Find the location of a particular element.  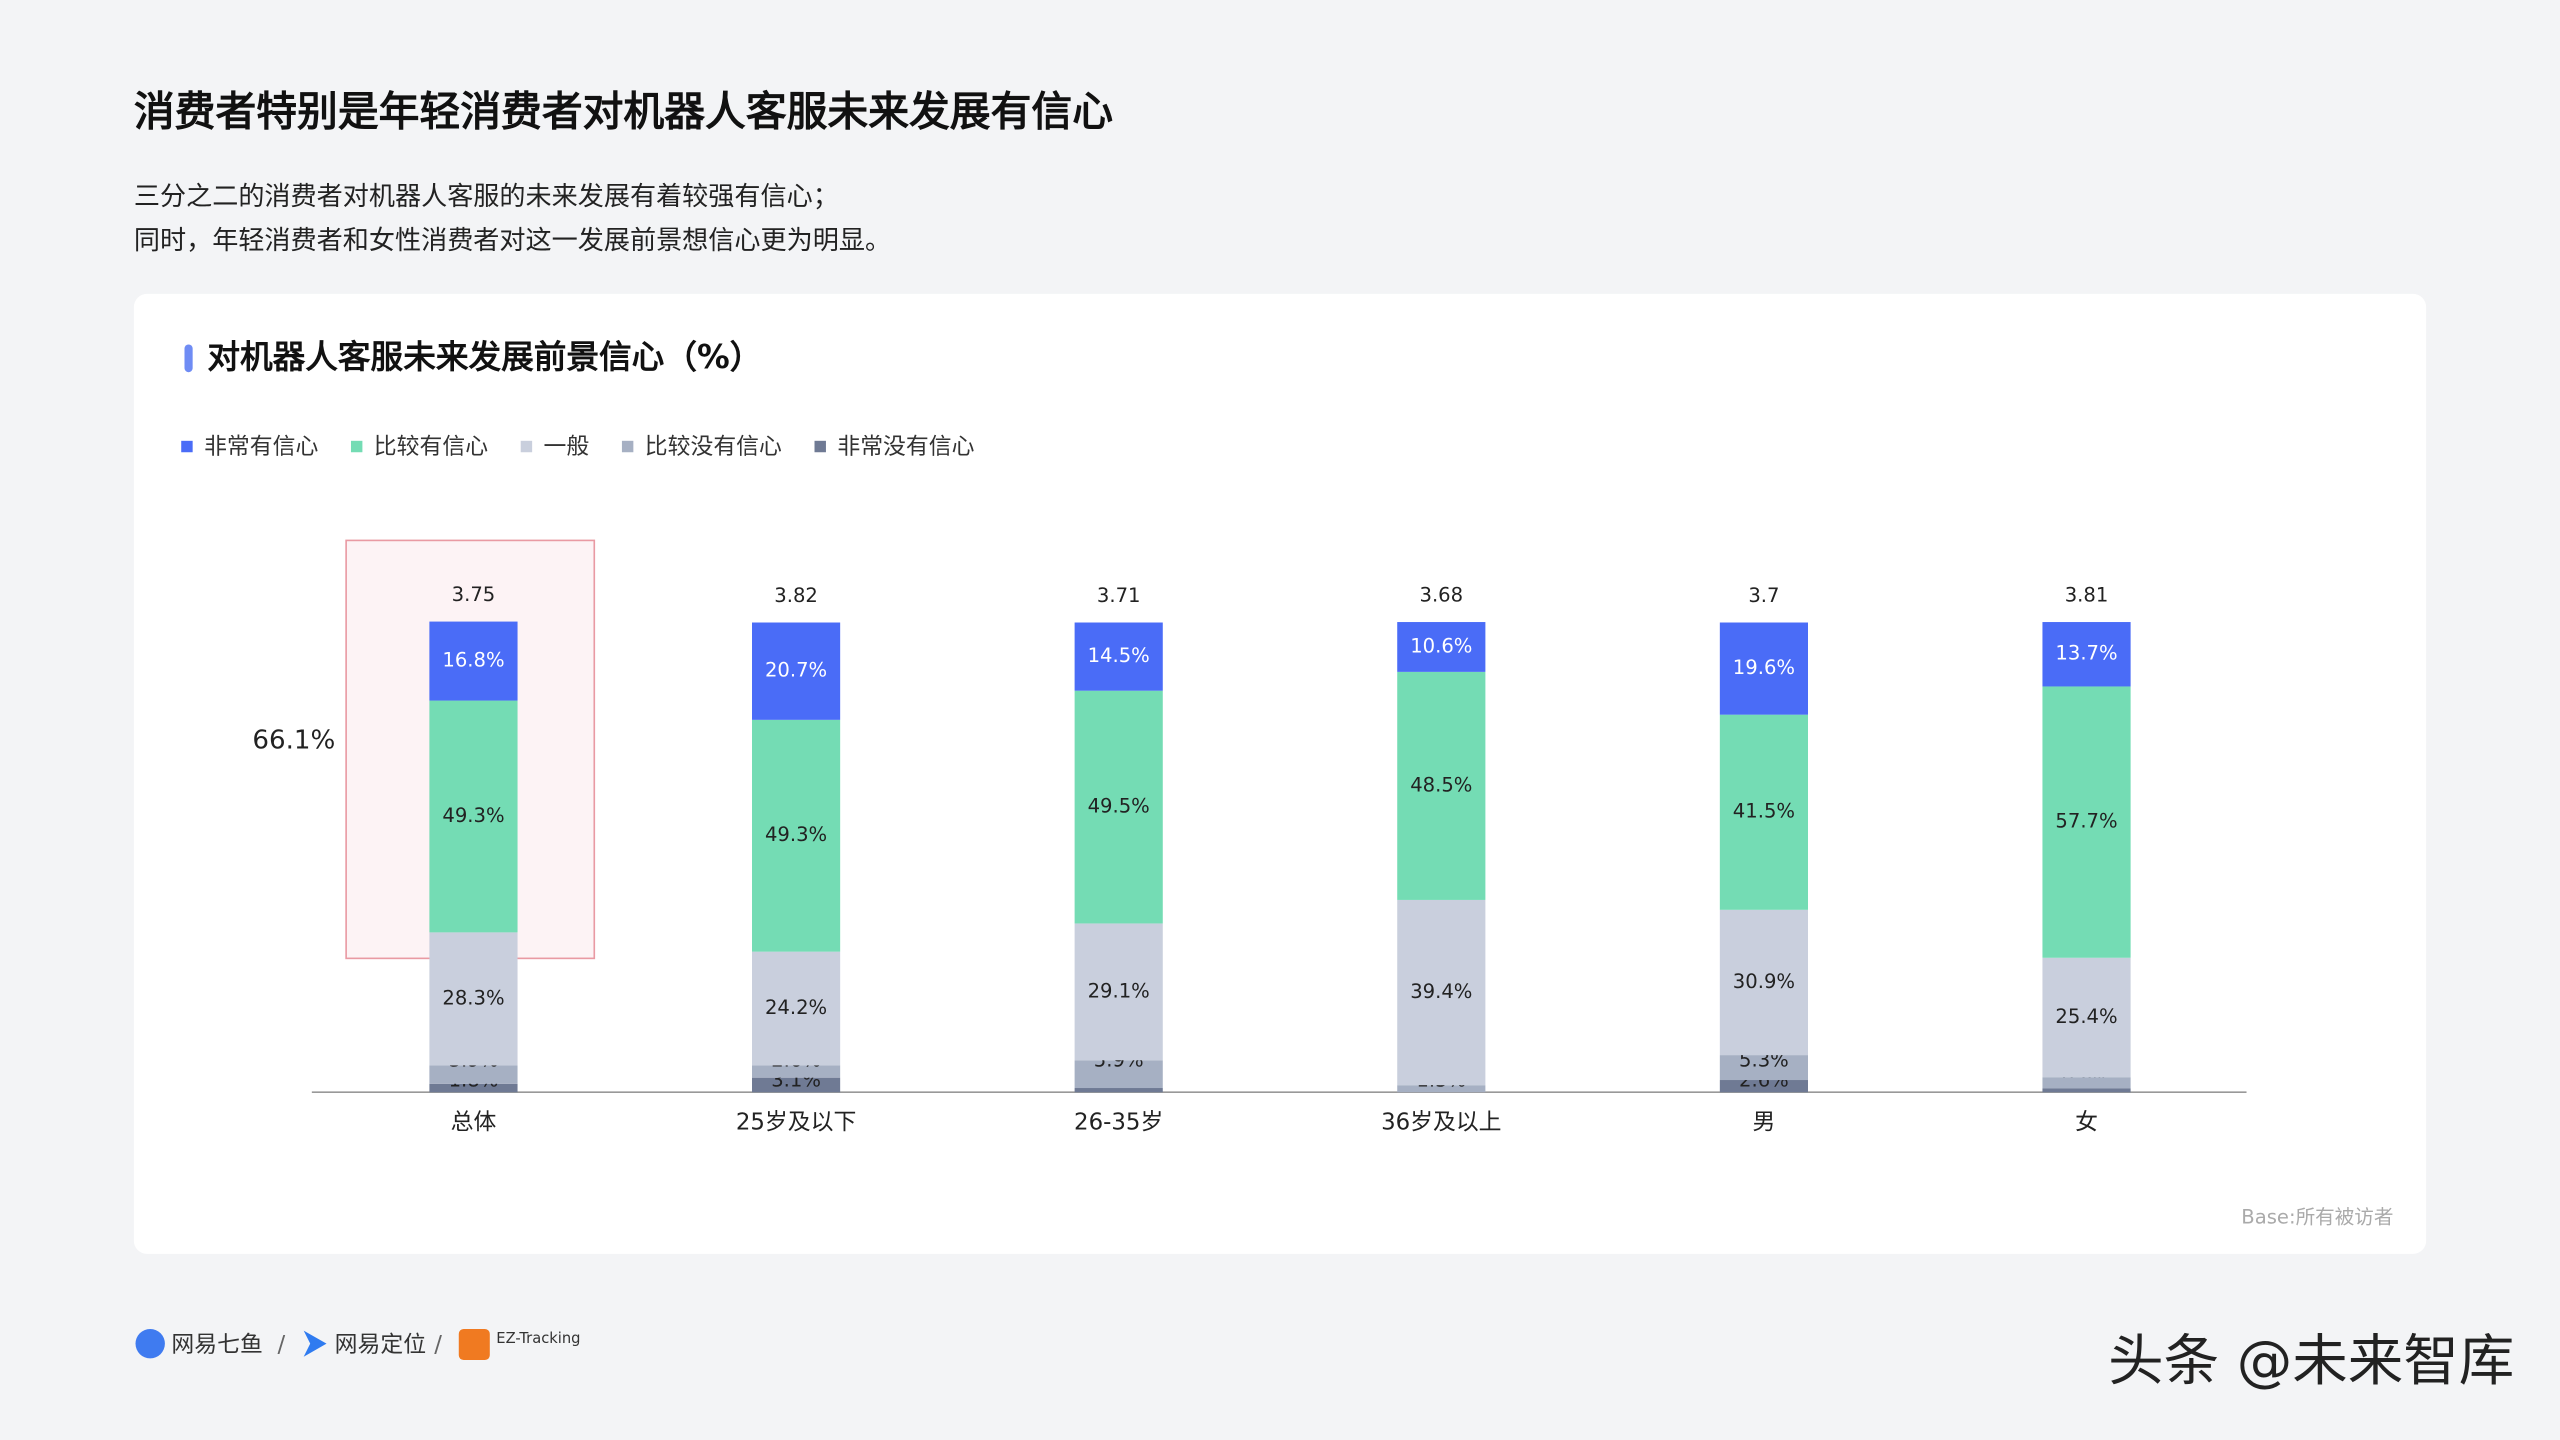

subtitle: 三分之二的消费者对机器人客服的未来发展有着较强有信心； is located at coordinates (486, 197).